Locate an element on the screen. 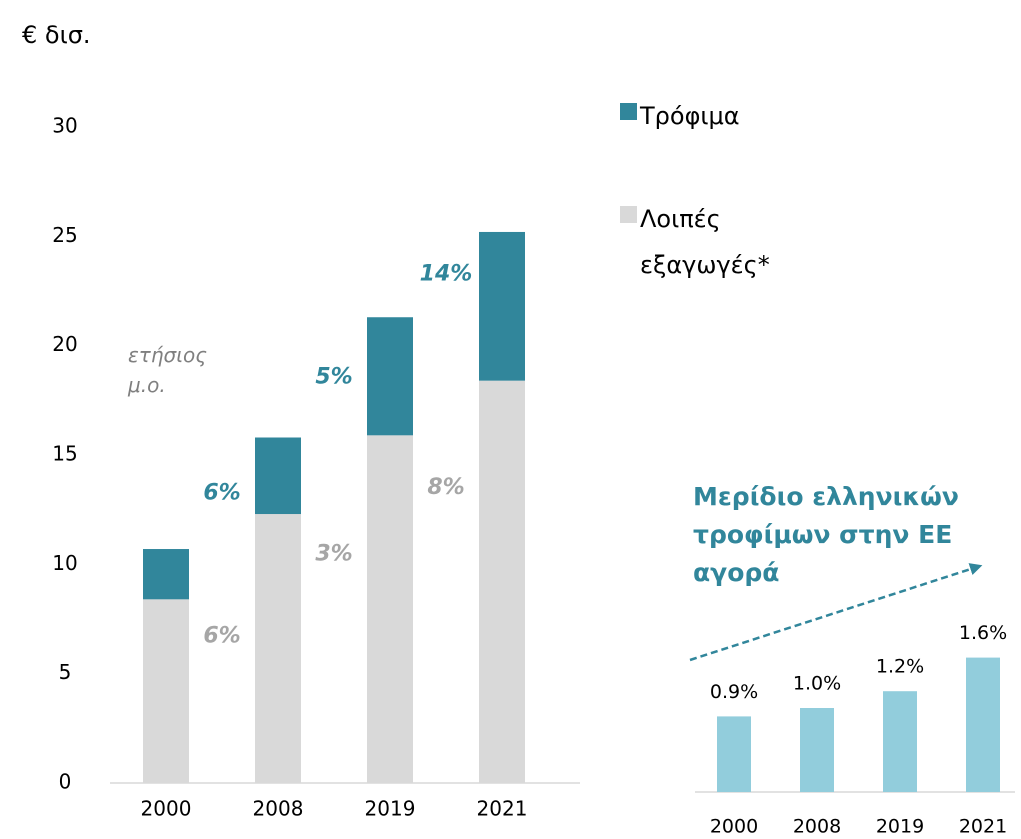 This screenshot has width=1021, height=839. value-label: 0.9% is located at coordinates (734, 692).